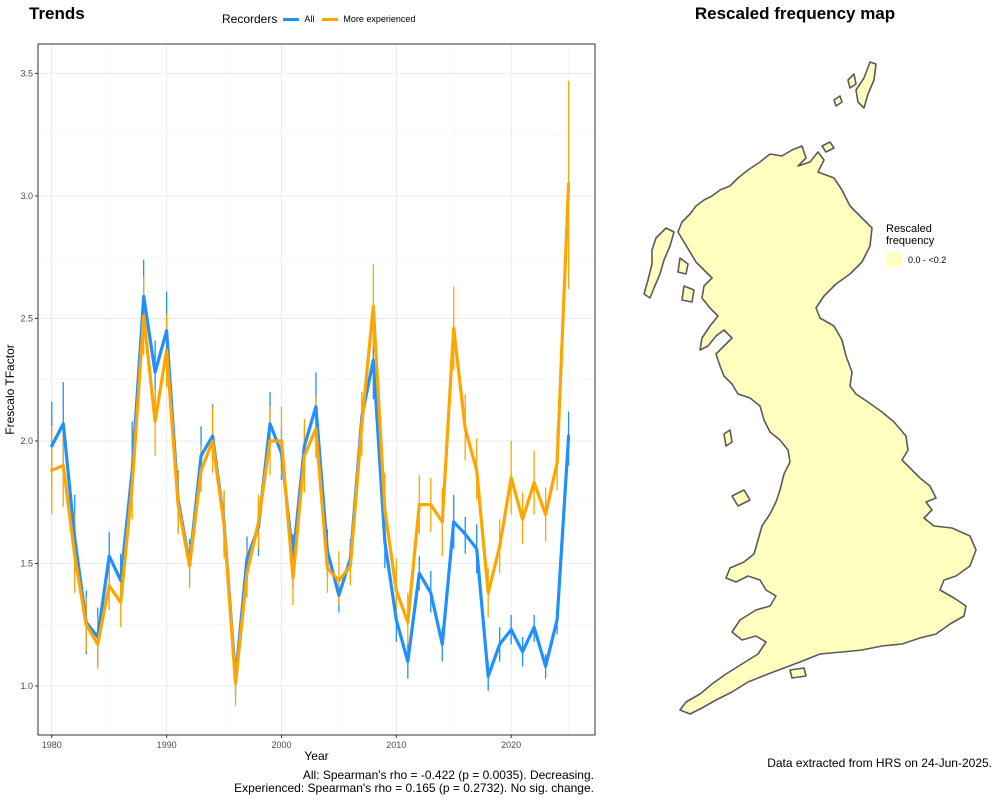  Describe the element at coordinates (798, 673) in the screenshot. I see `map-isle-of-wight` at that location.